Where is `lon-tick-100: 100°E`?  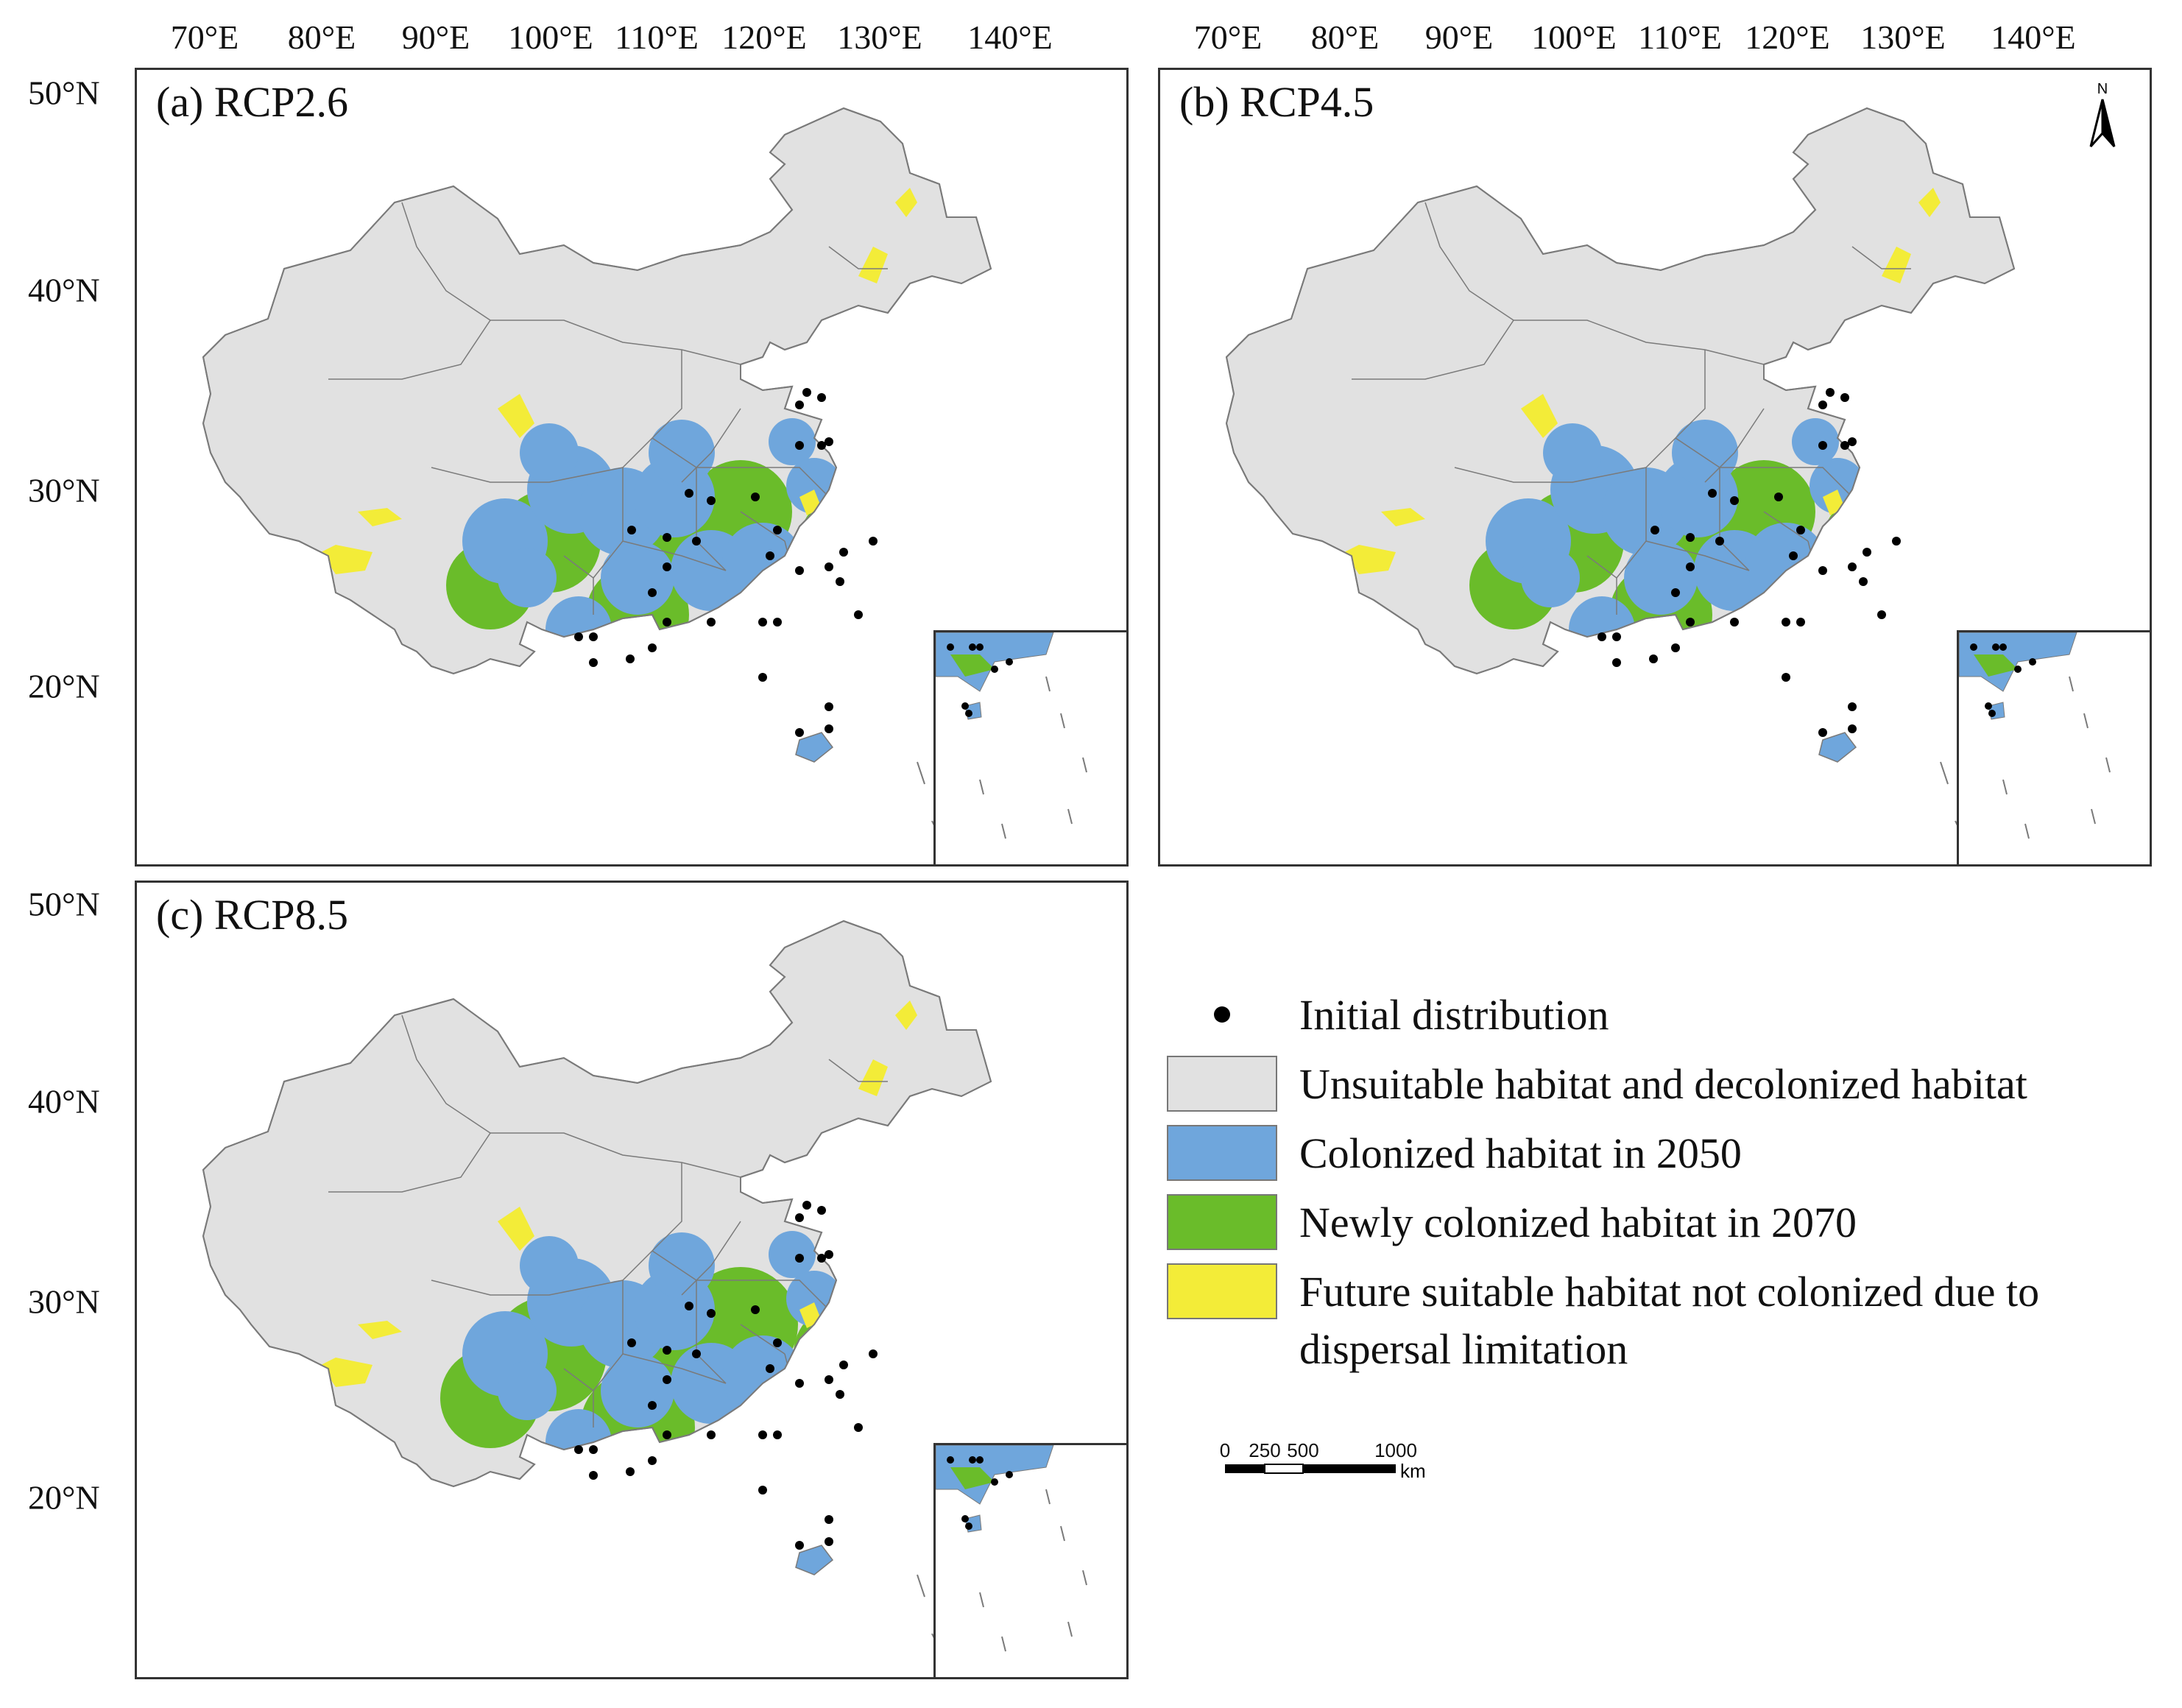
lon-tick-100: 100°E is located at coordinates (550, 37).